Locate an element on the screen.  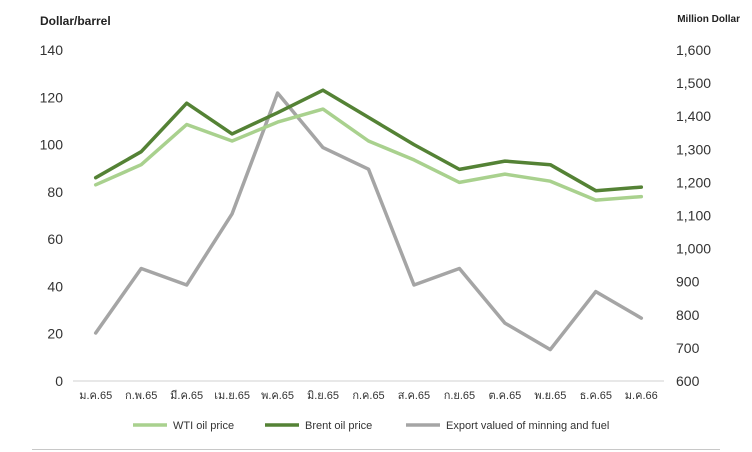
left-axis-unit-label: Dollar/barrel is located at coordinates (75, 21).